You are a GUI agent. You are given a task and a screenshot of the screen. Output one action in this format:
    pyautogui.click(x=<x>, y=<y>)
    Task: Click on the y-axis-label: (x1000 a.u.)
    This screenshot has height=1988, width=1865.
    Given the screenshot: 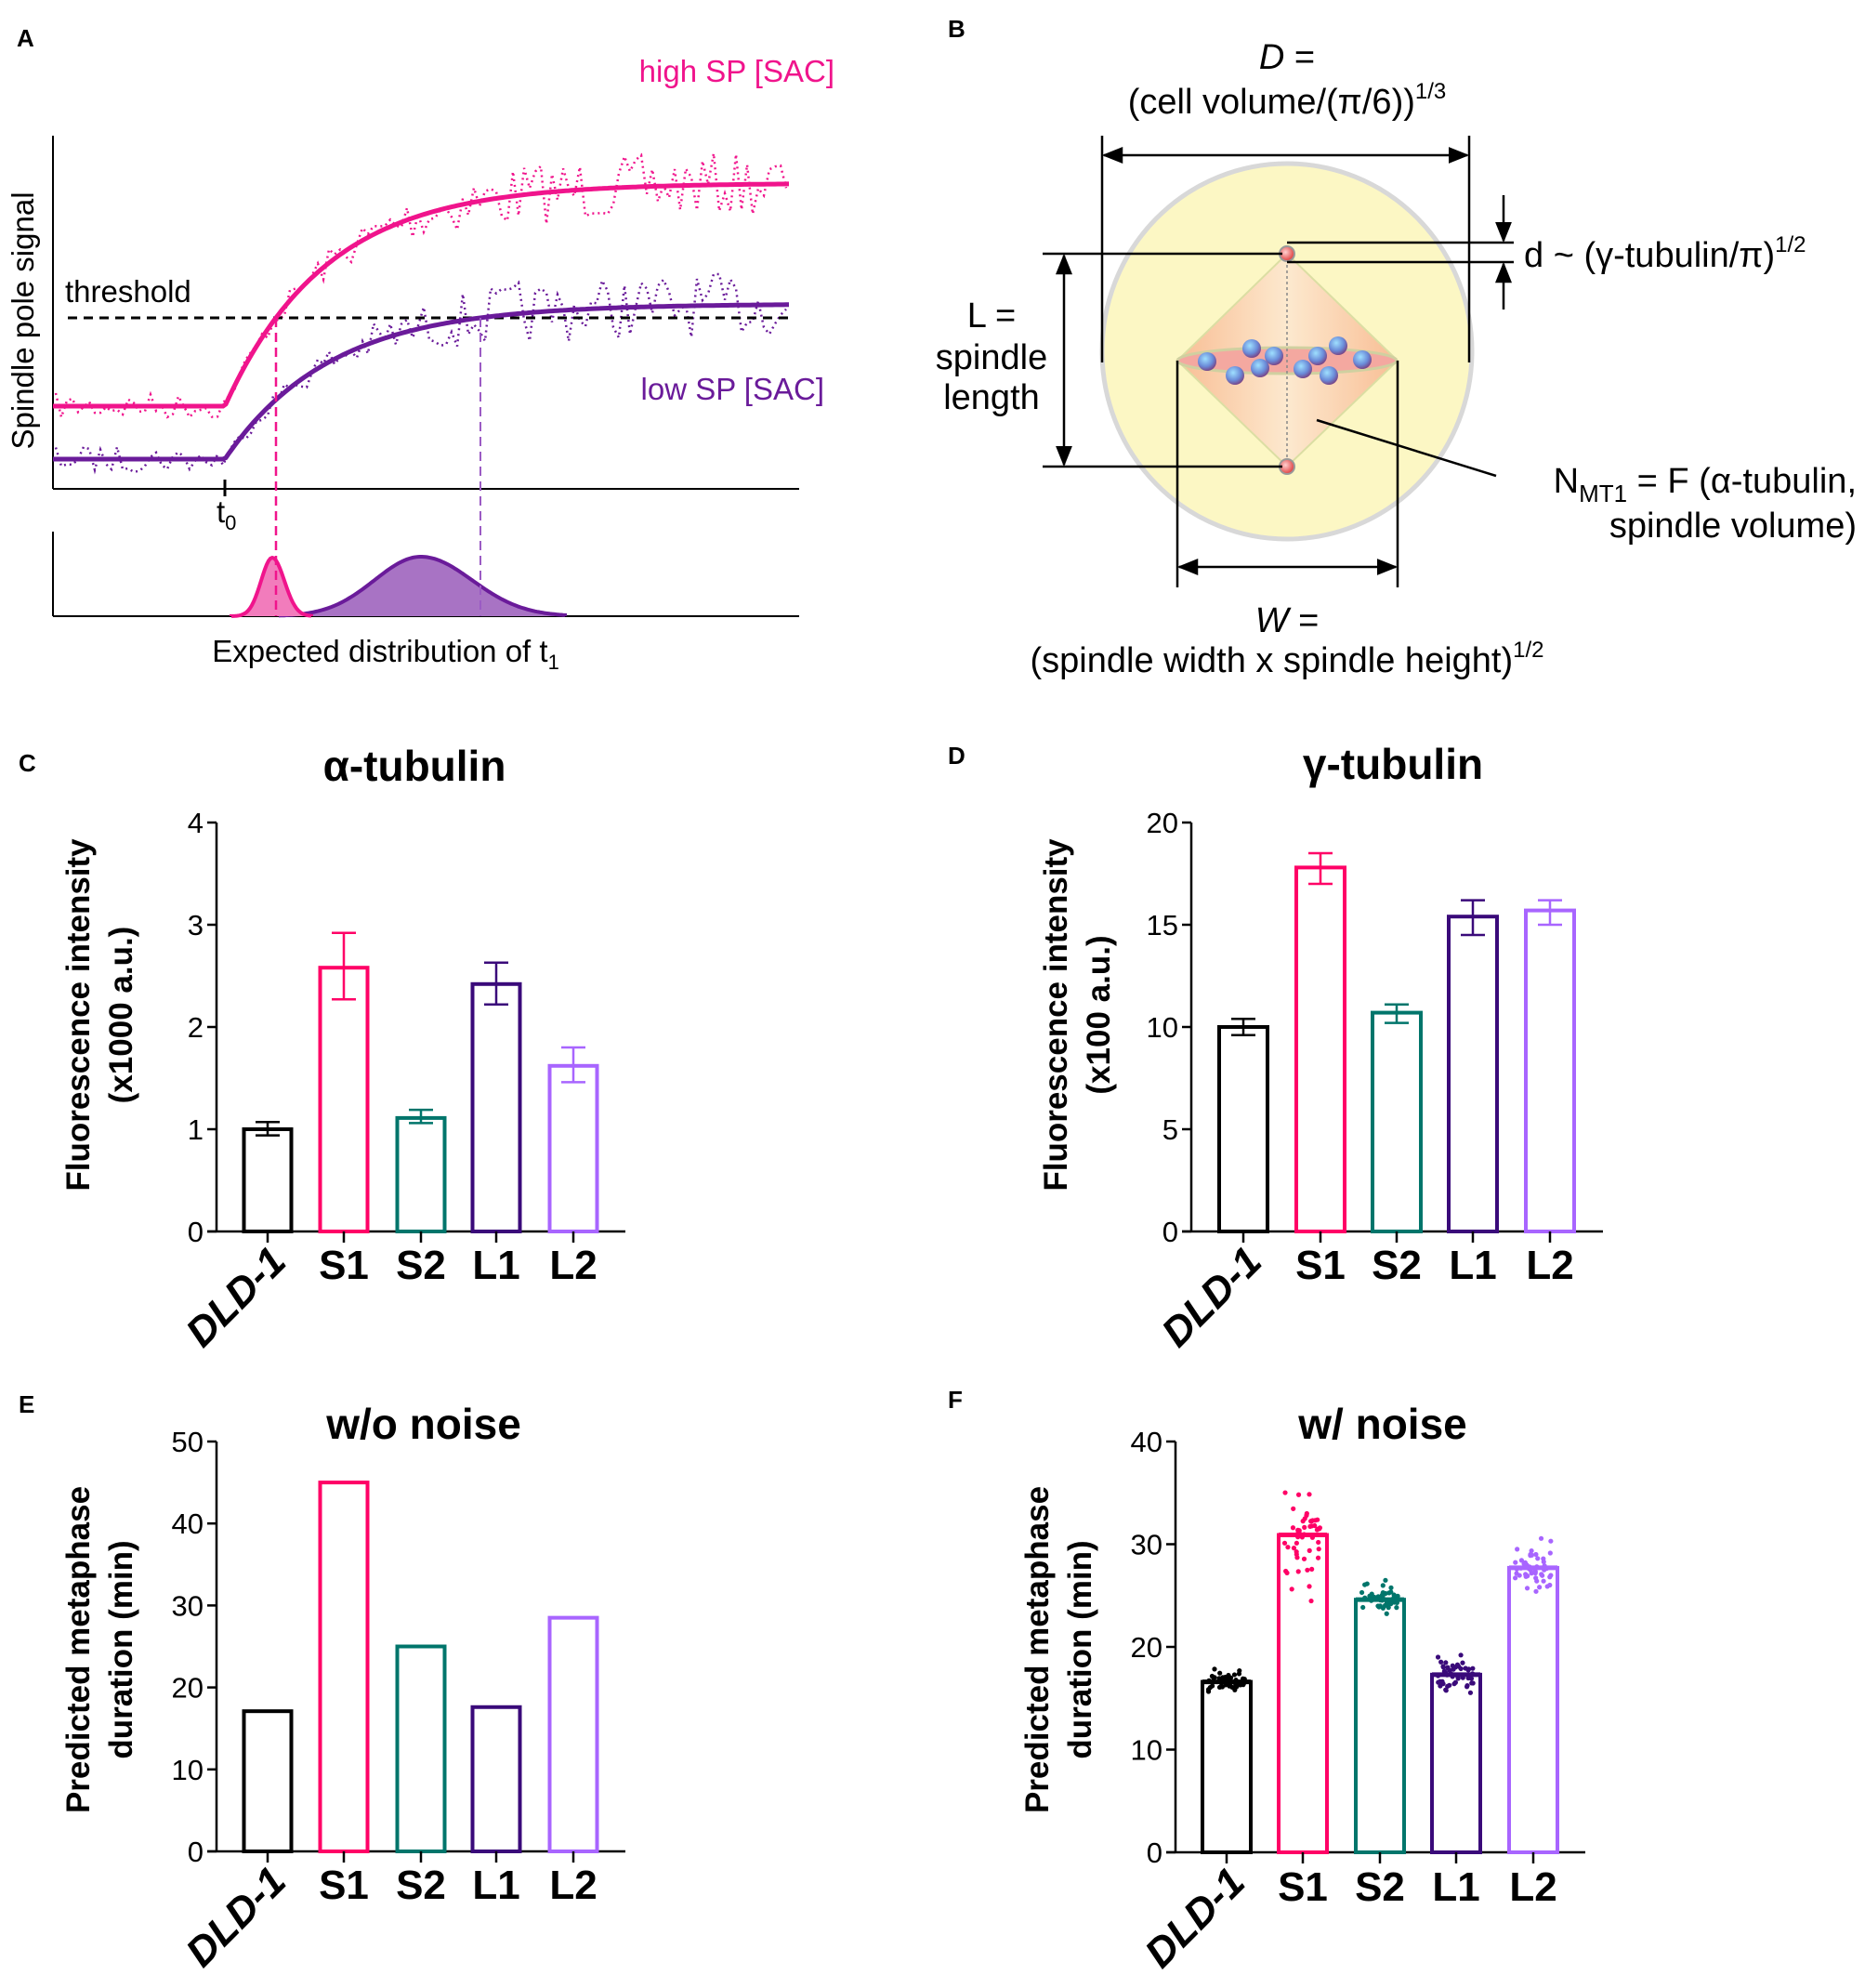 What is the action you would take?
    pyautogui.click(x=121, y=1015)
    